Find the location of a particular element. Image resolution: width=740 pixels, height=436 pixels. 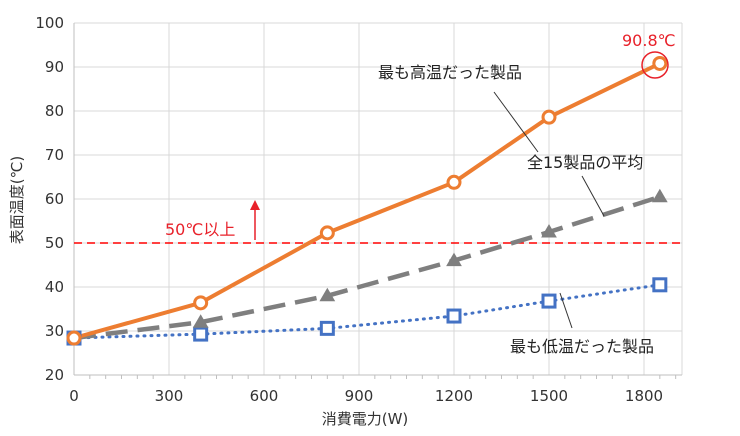

y-tick-label: 40 is located at coordinates (54, 287).